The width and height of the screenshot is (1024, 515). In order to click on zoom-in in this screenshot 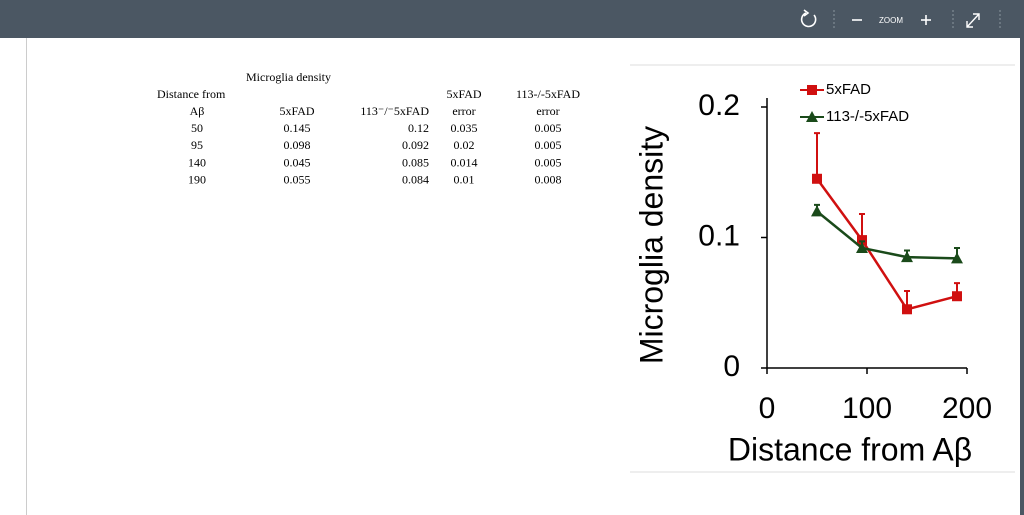, I will do `click(926, 20)`.